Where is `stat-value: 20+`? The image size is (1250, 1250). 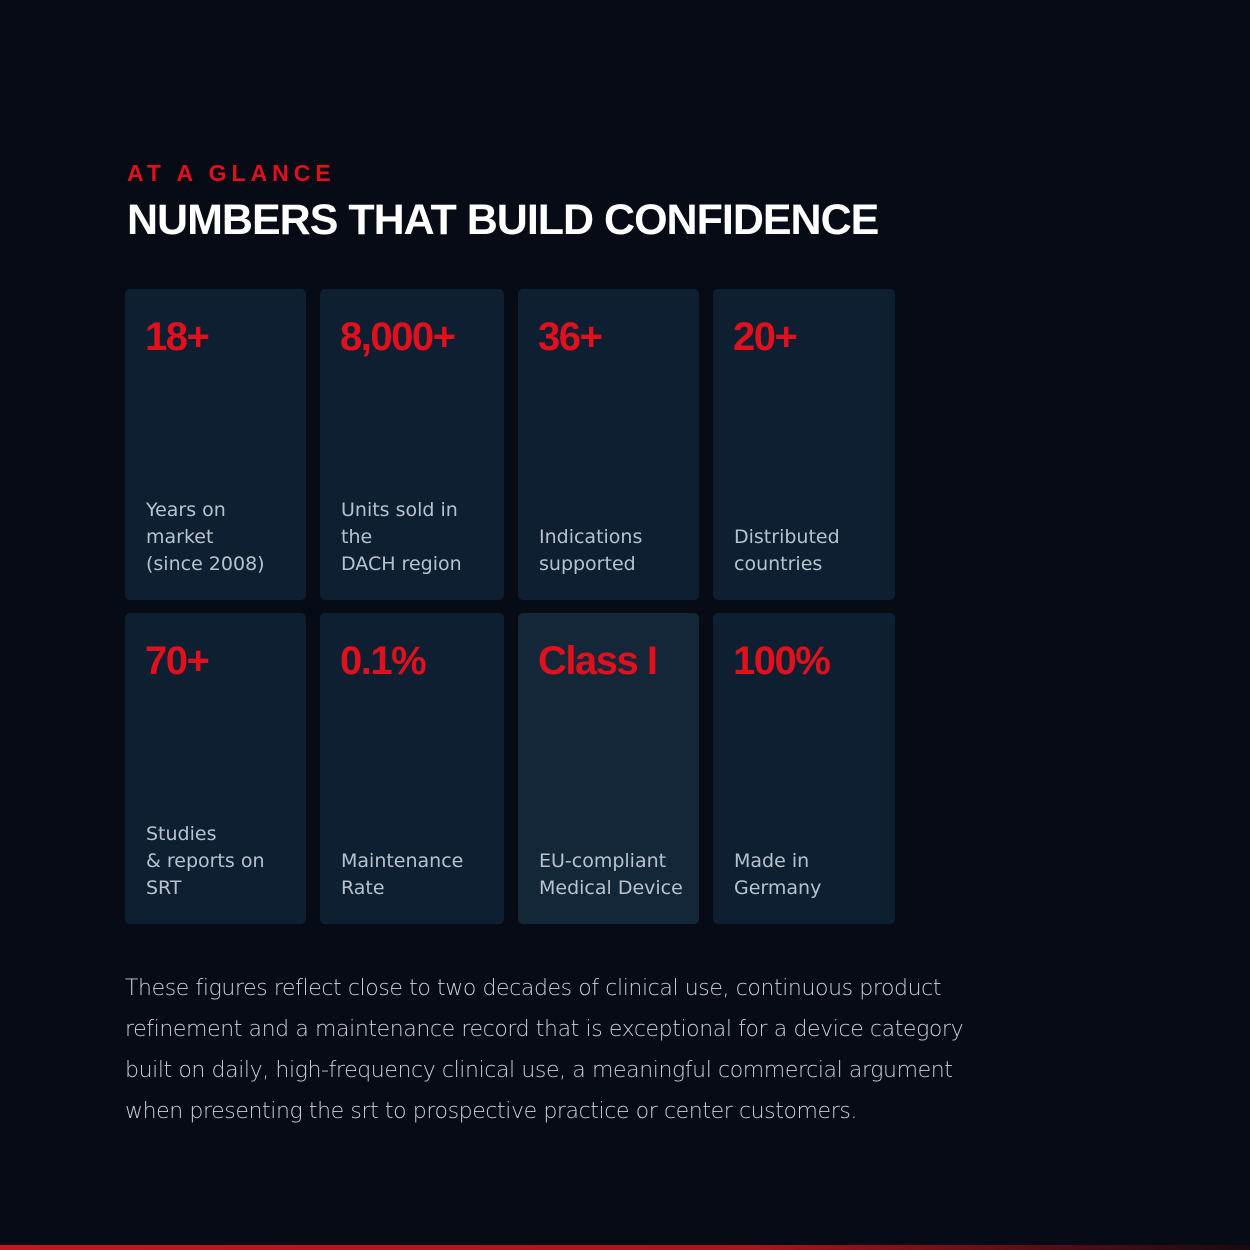
stat-value: 20+ is located at coordinates (765, 337).